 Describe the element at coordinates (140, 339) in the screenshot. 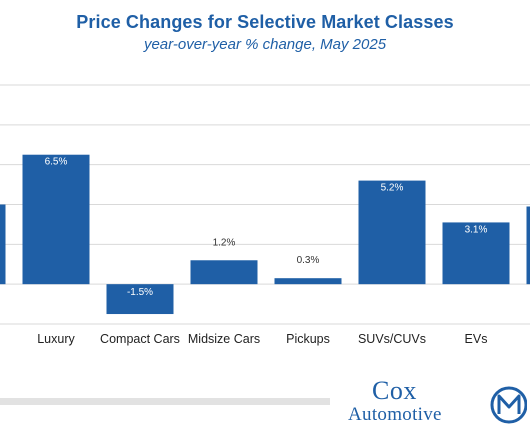

I see `category-label: Compact Cars` at that location.